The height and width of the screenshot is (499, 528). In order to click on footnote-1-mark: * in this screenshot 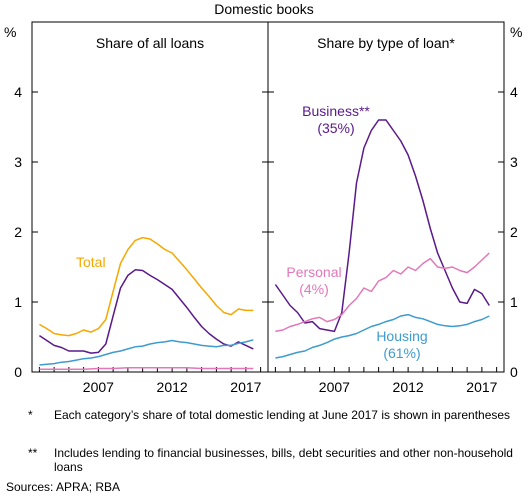, I will do `click(30, 415)`.